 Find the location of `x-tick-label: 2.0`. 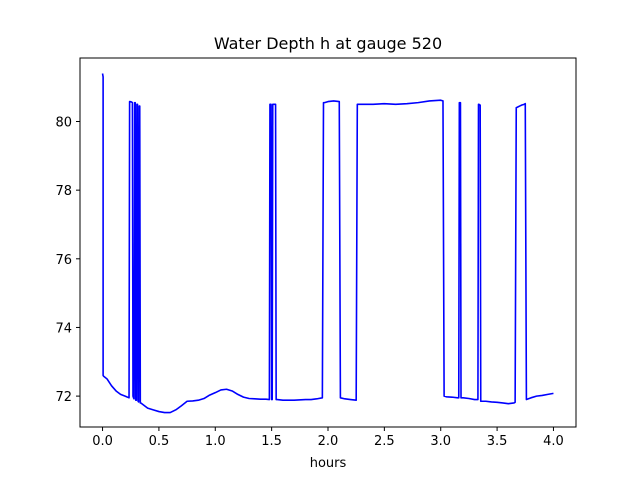

x-tick-label: 2.0 is located at coordinates (328, 441).